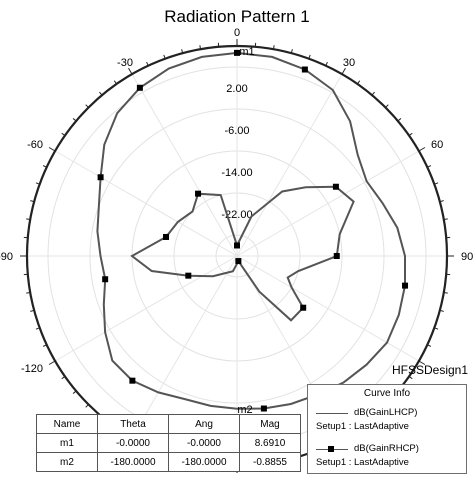  I want to click on angle-tick-label: -90, so click(6, 257).